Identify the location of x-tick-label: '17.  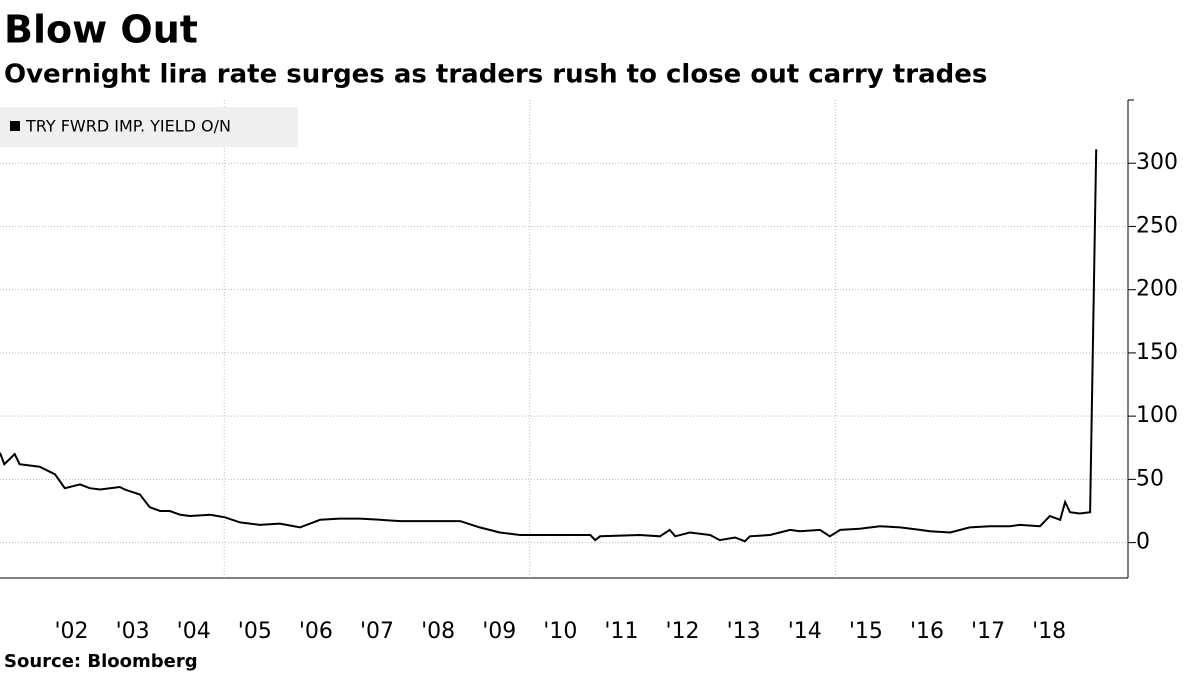
(988, 631).